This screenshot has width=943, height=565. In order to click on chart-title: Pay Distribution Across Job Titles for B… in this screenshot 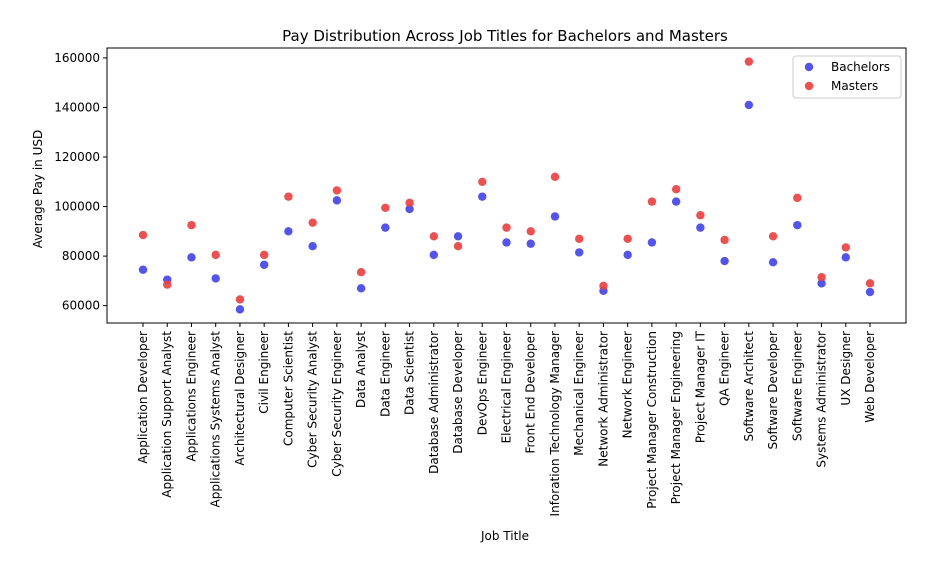, I will do `click(505, 36)`.